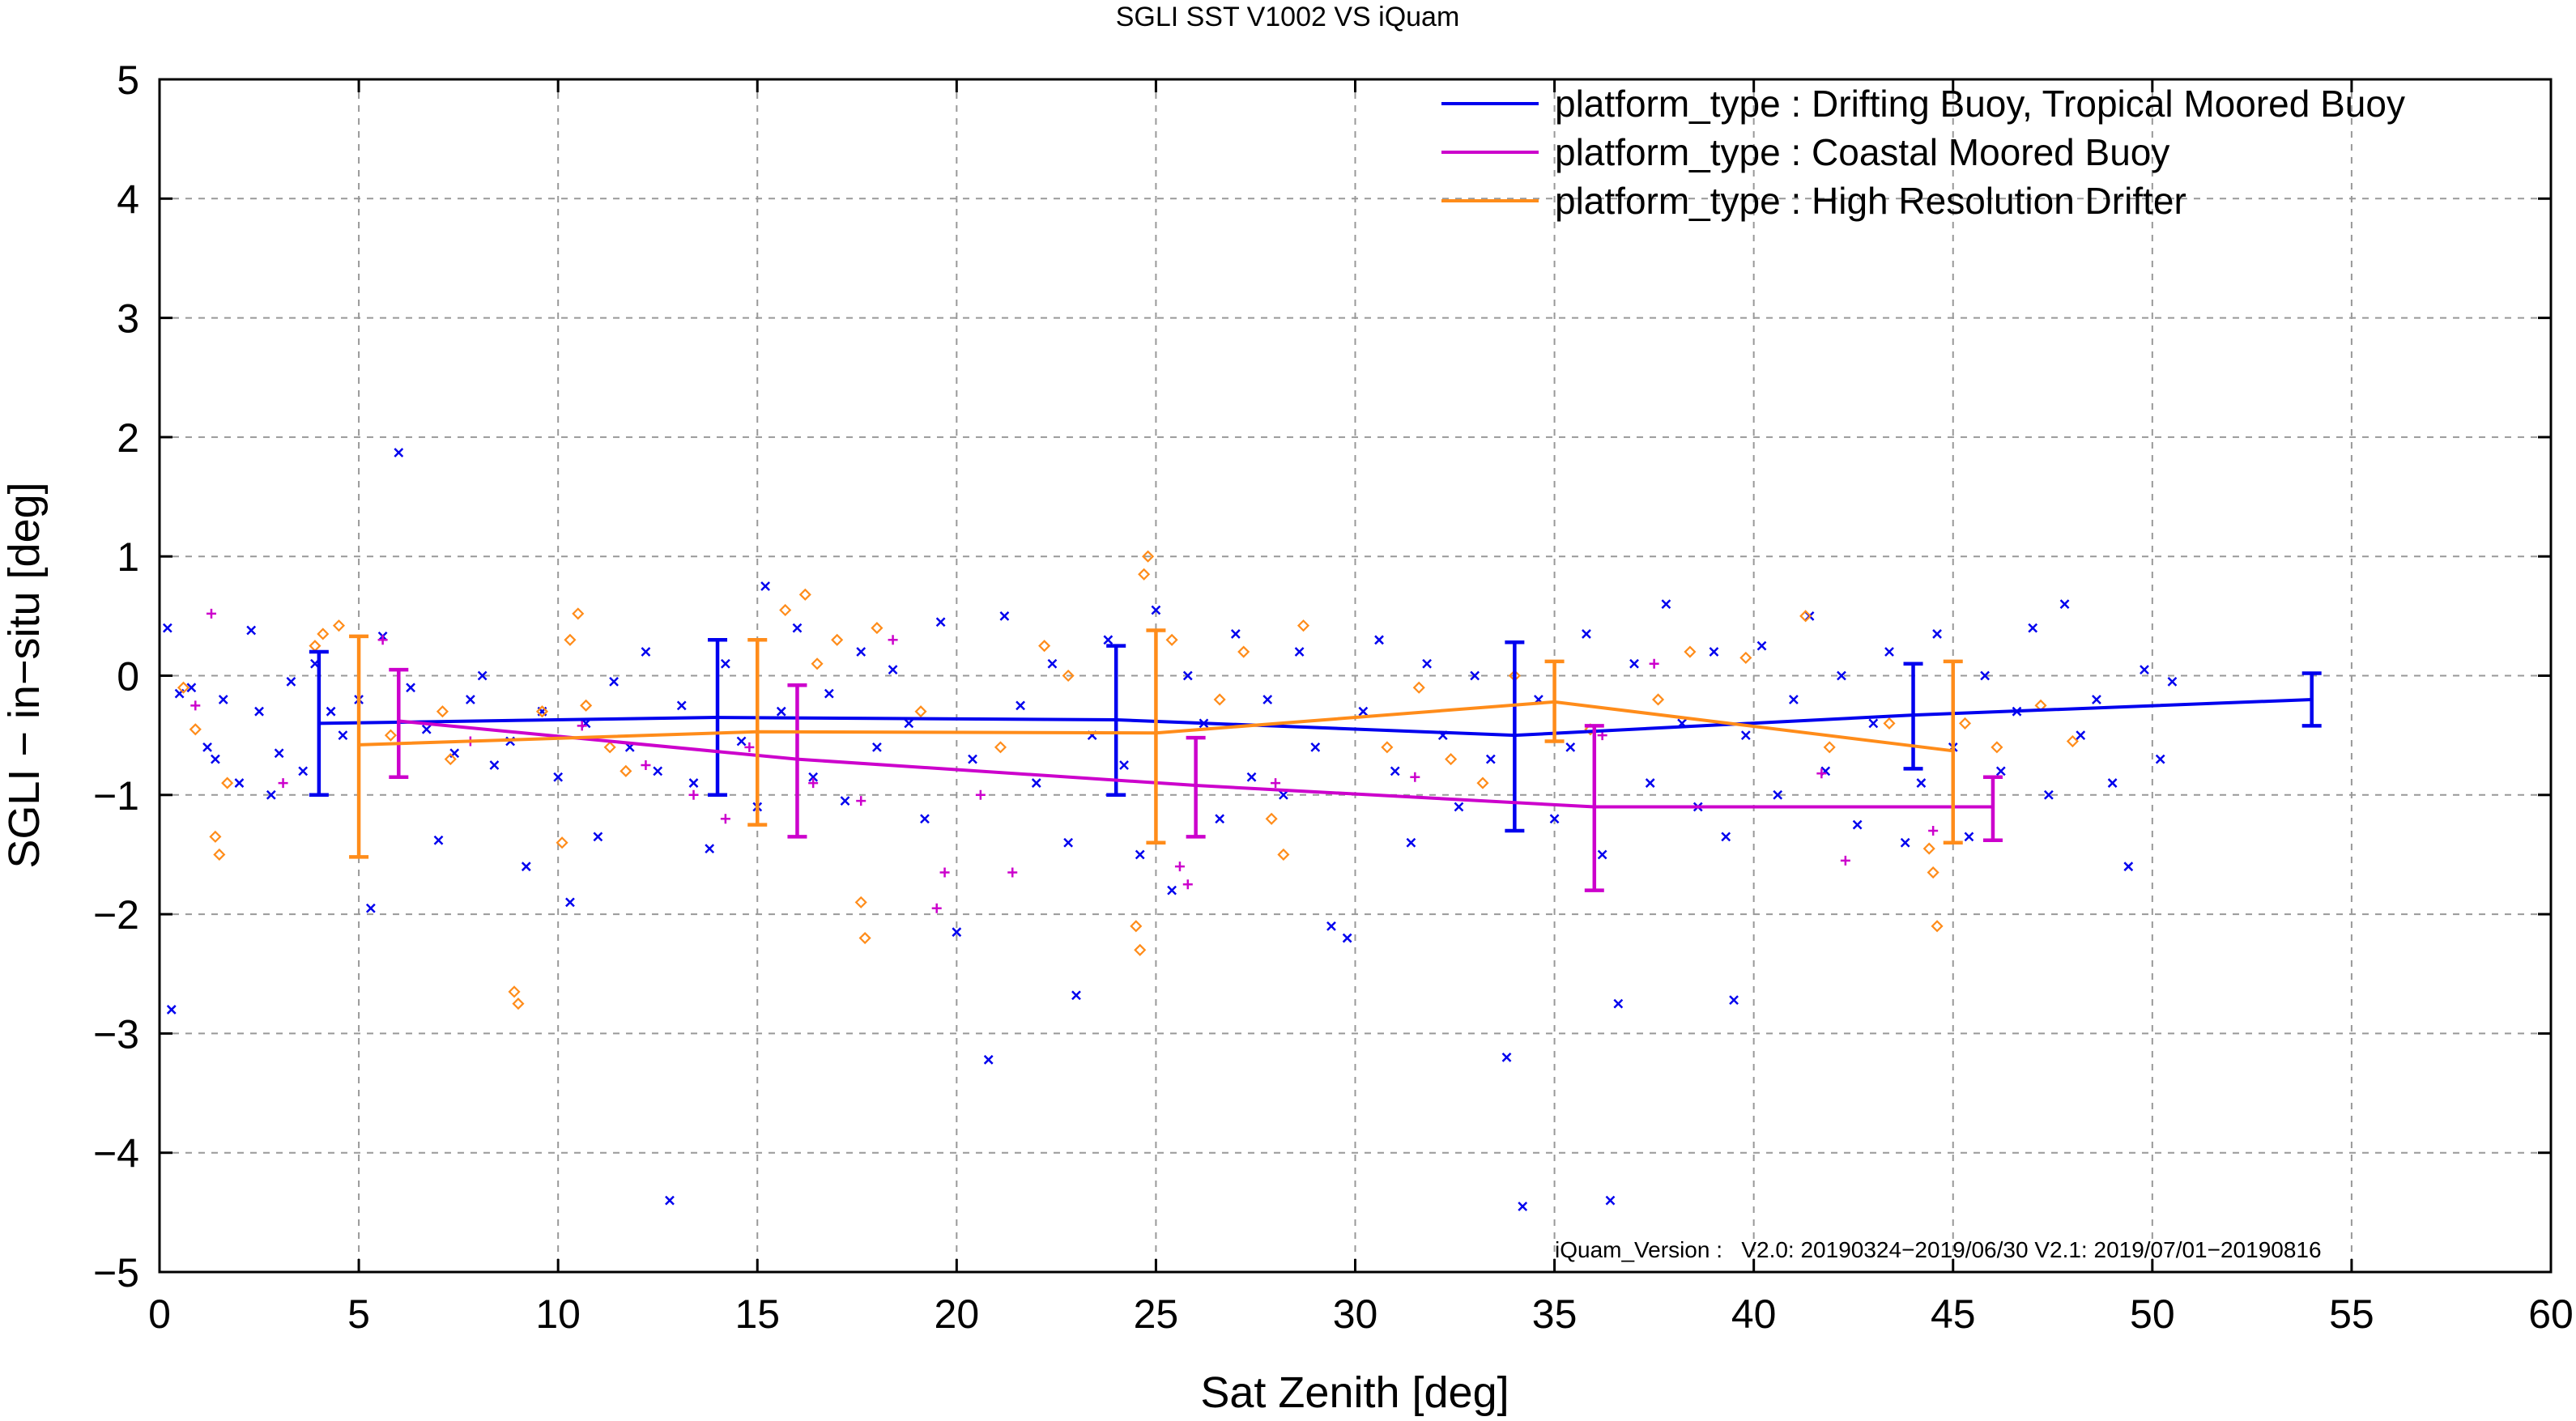 Image resolution: width=2576 pixels, height=1421 pixels. I want to click on x-axis-label: Sat Zenith [deg], so click(1354, 1392).